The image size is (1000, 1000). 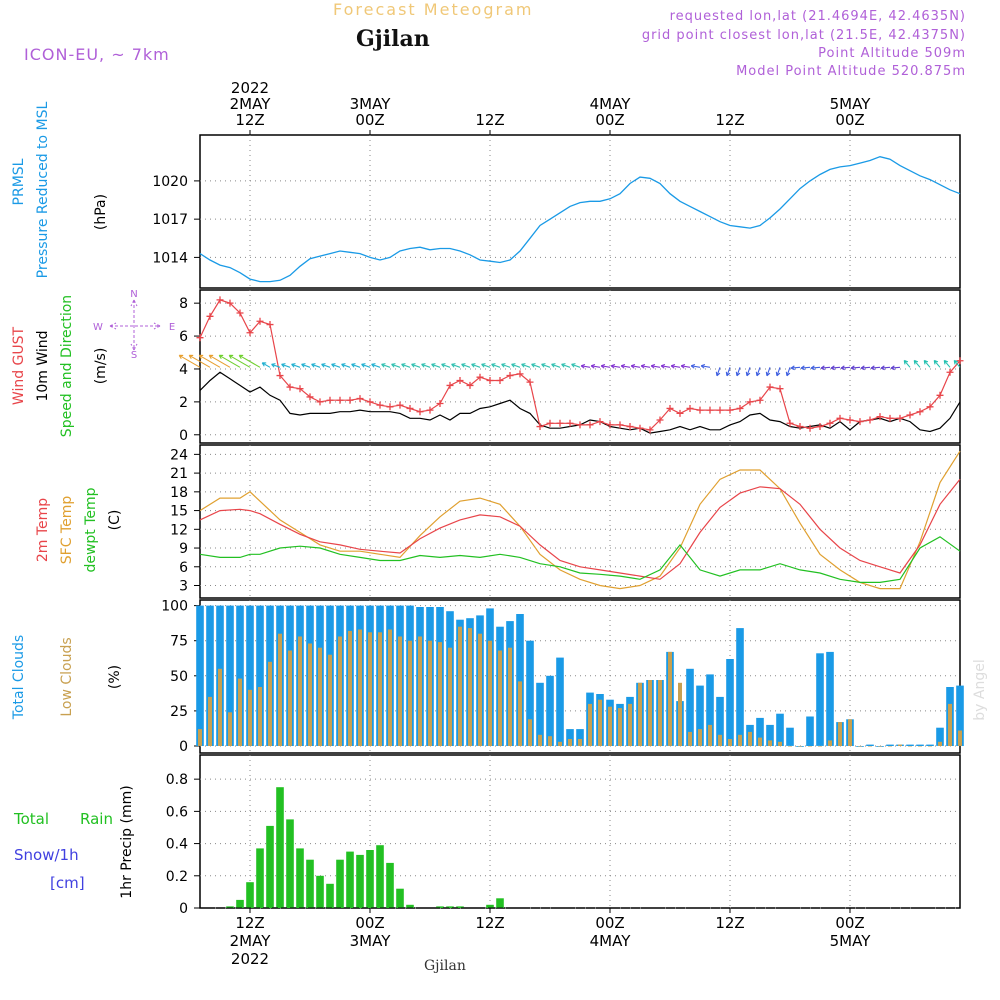 I want to click on time-label-bottom-0-1: 2MAY, so click(x=251, y=941).